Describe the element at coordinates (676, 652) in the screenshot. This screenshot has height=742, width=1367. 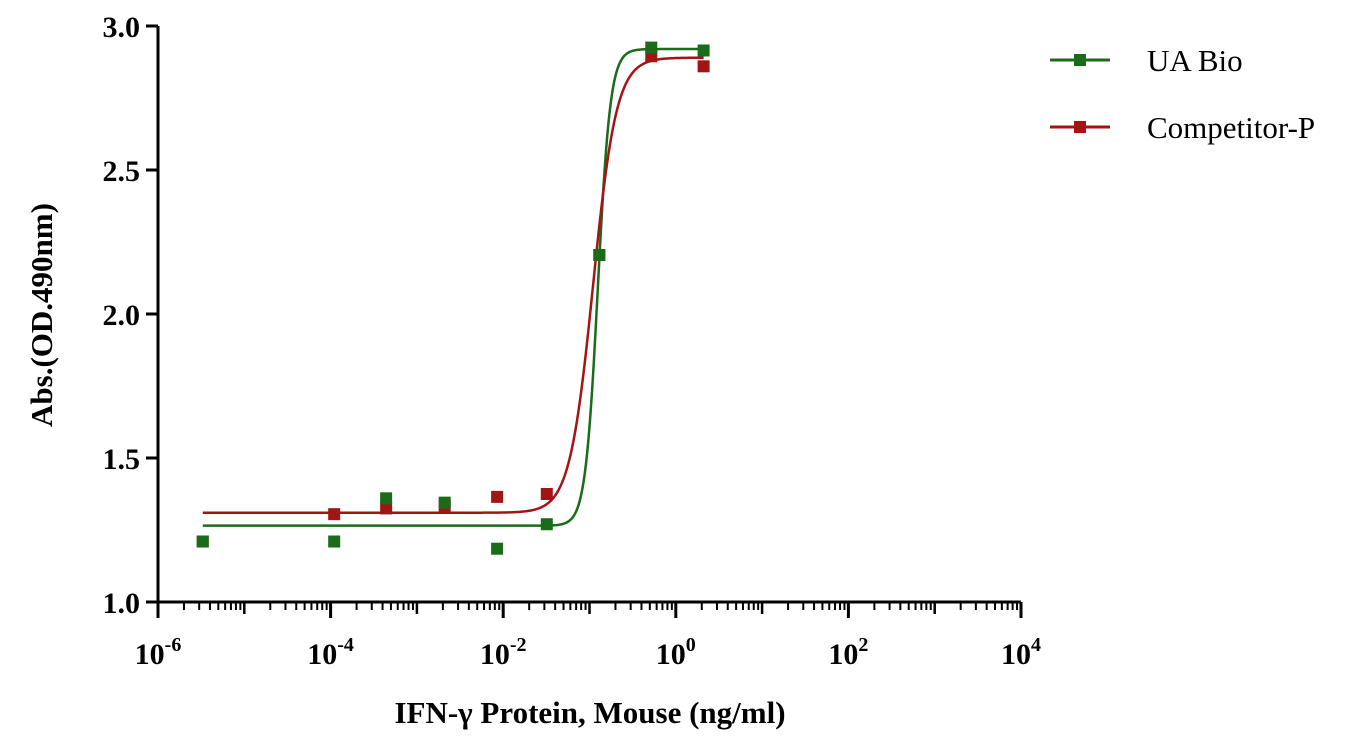
I see `x-tick-label: 10⁰` at that location.